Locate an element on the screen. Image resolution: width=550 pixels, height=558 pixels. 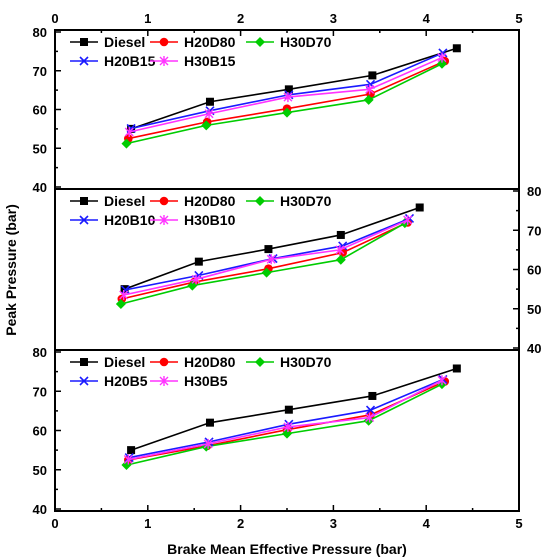
legend-marker-H30B15 is located at coordinates (164, 61).